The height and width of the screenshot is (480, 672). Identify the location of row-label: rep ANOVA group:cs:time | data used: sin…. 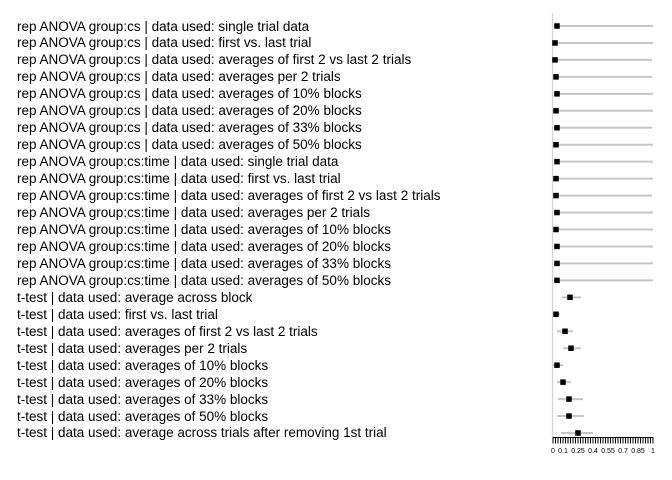
(178, 162).